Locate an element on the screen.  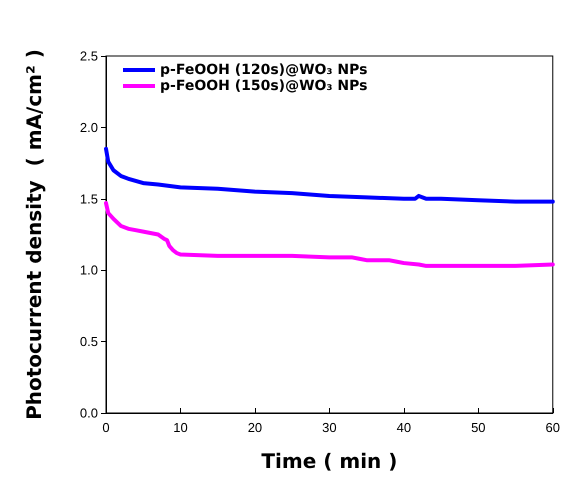
x-tick-label: 40 is located at coordinates (404, 427).